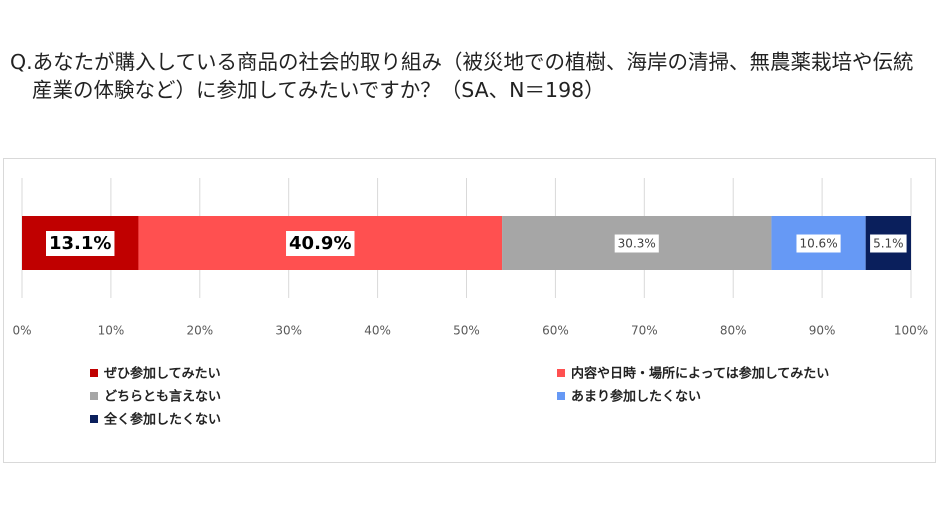  I want to click on legend-label: ぜひ参加してみたい, so click(162, 374).